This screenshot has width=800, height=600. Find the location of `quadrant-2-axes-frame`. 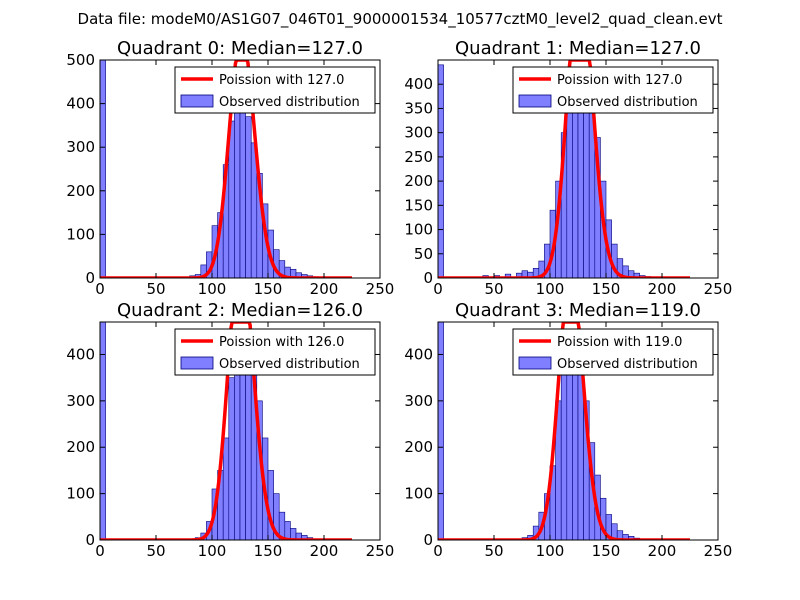

quadrant-2-axes-frame is located at coordinates (240, 431).